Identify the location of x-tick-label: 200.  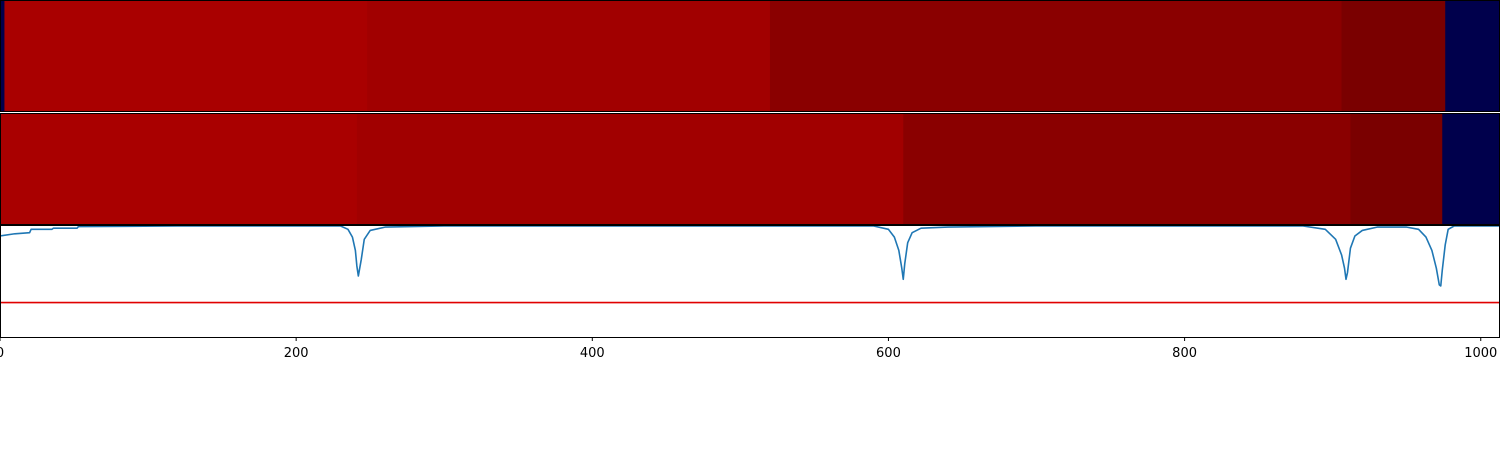
(296, 353).